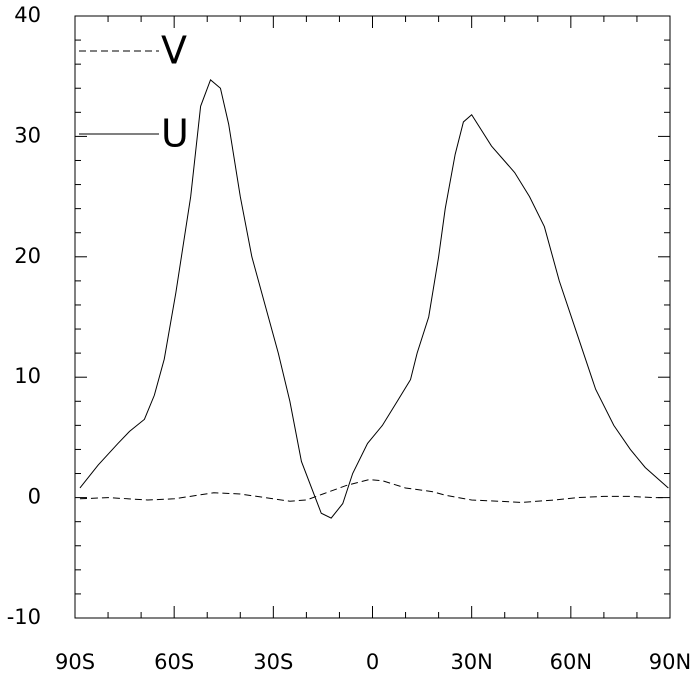 The height and width of the screenshot is (675, 700). Describe the element at coordinates (373, 491) in the screenshot. I see `line-series` at that location.